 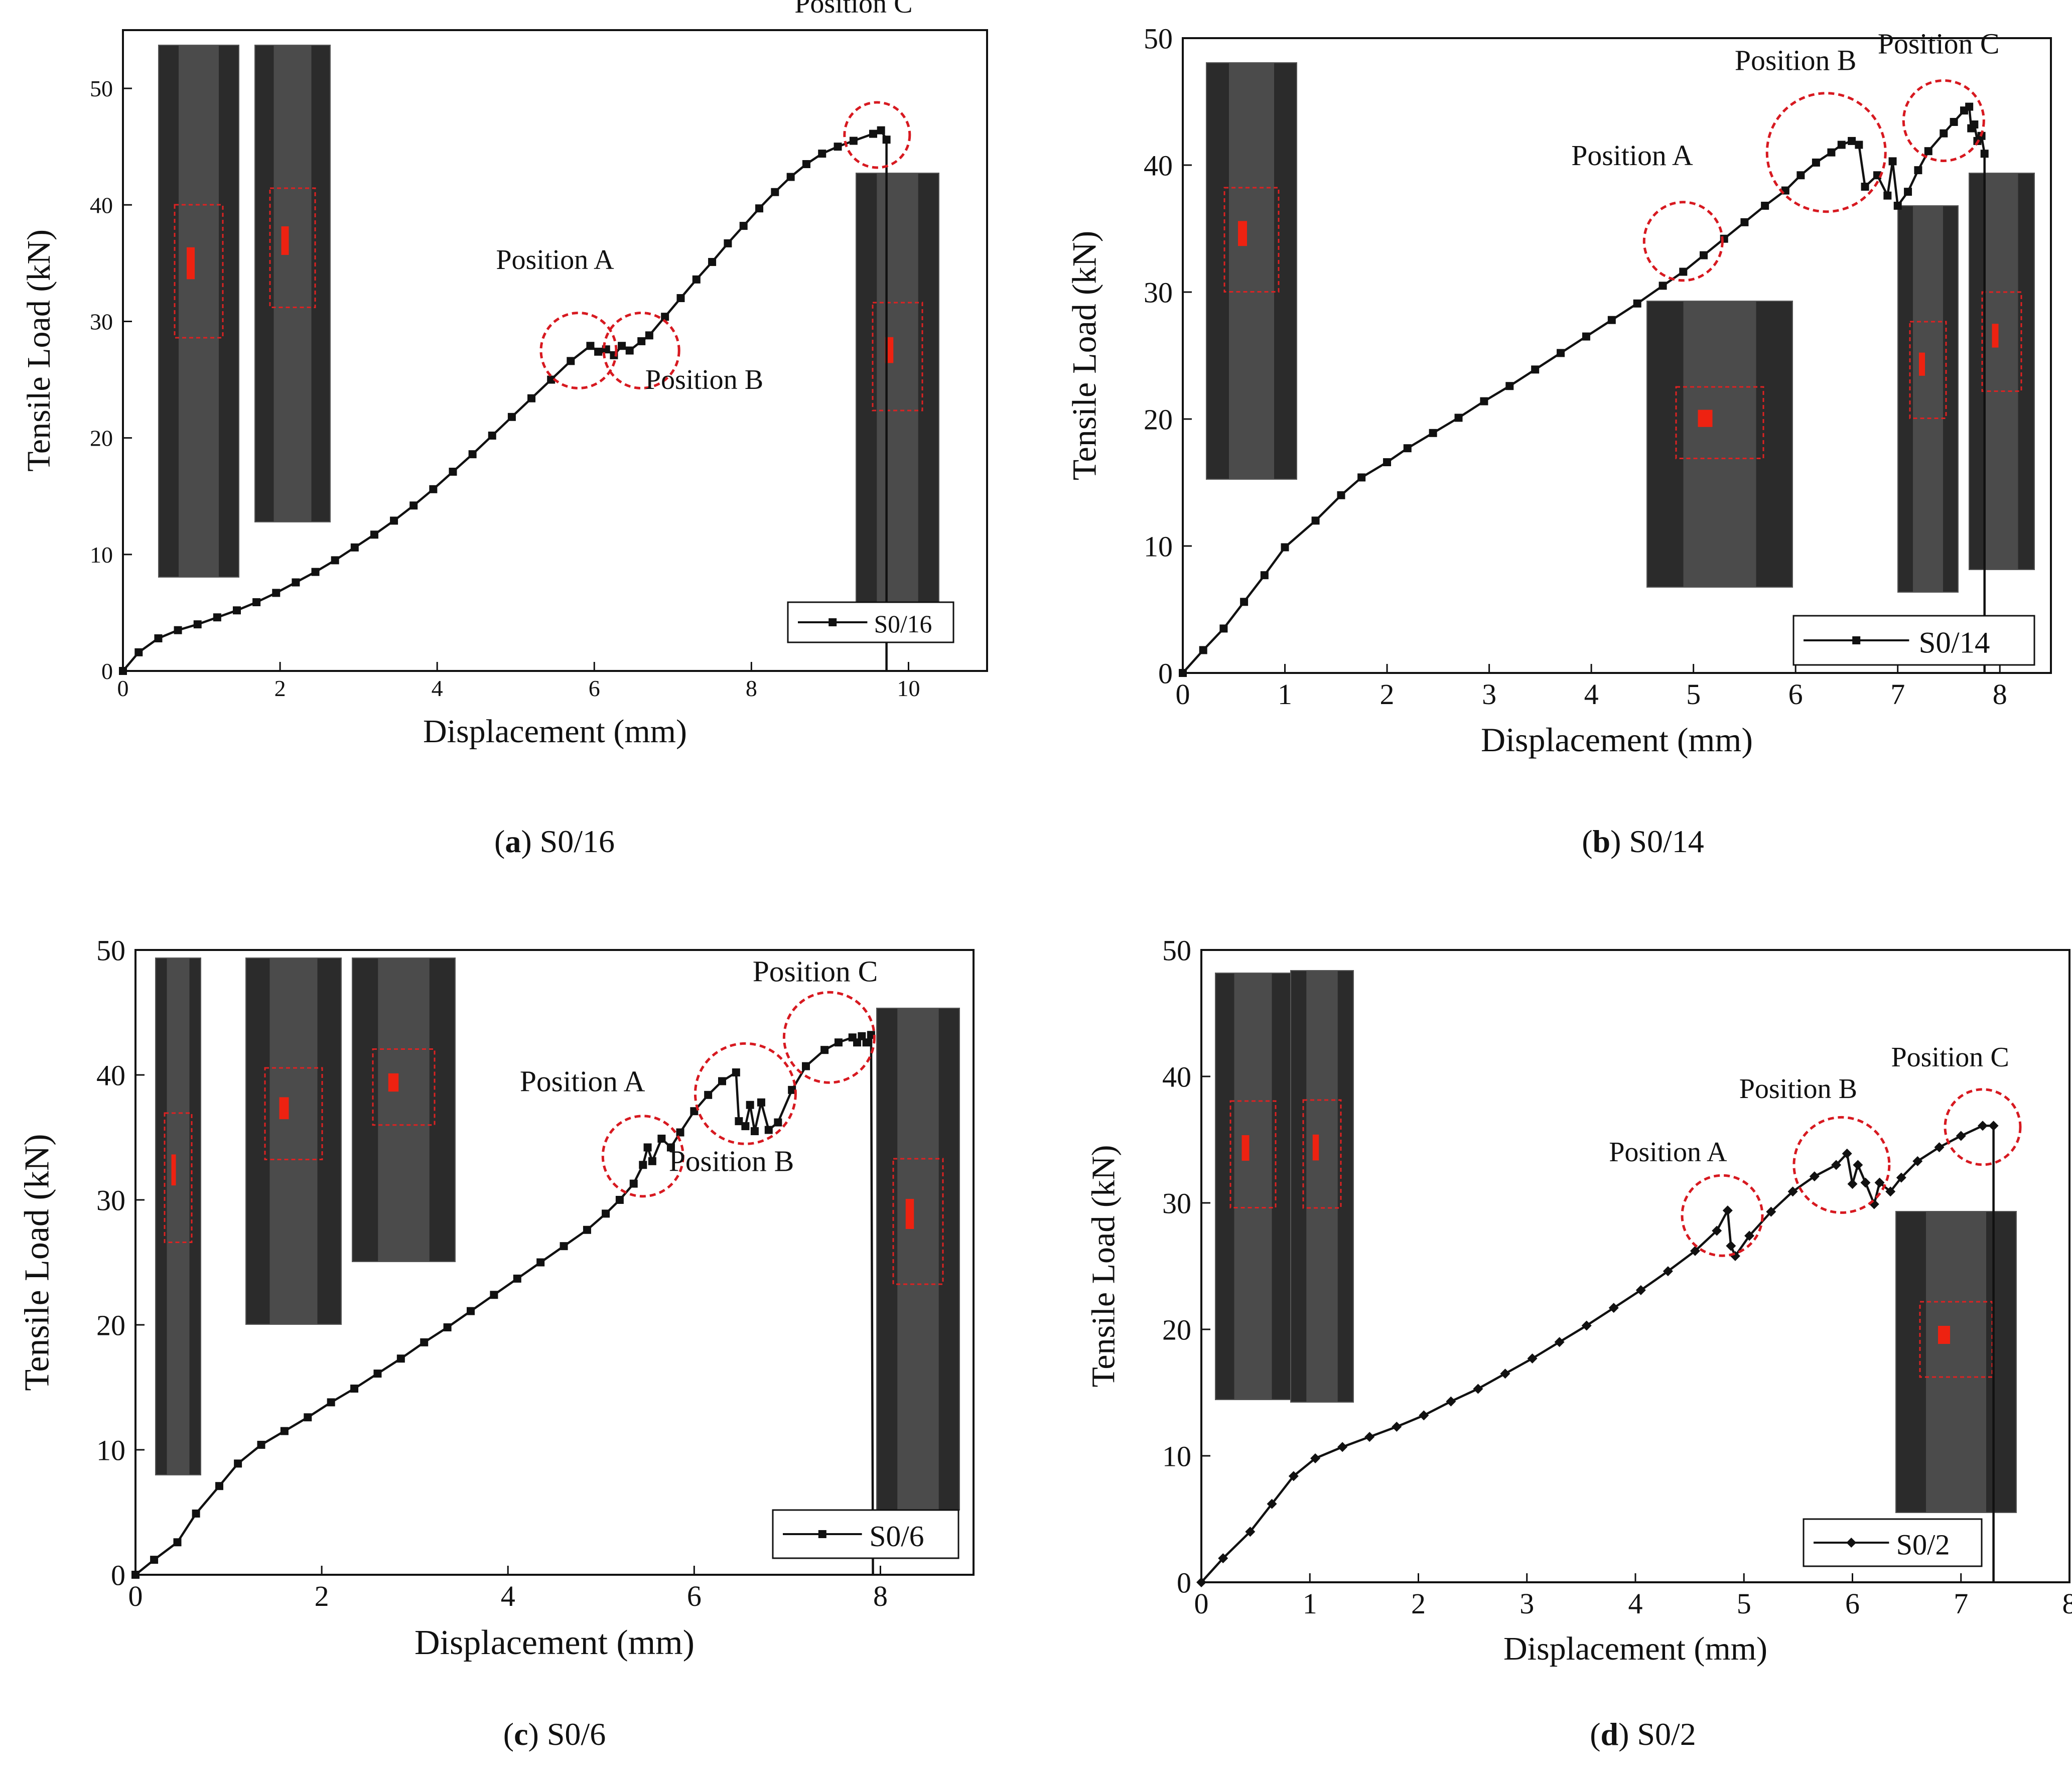 I want to click on y-tick-label-d-2: 20, so click(x=1176, y=1329).